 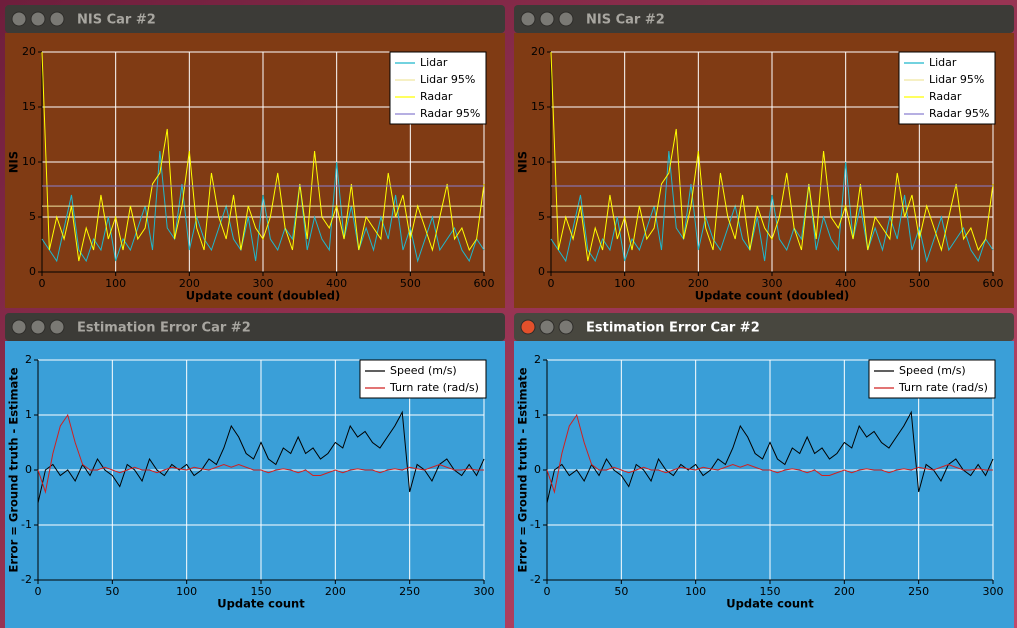 I want to click on y-tick-label: -2, so click(x=535, y=579).